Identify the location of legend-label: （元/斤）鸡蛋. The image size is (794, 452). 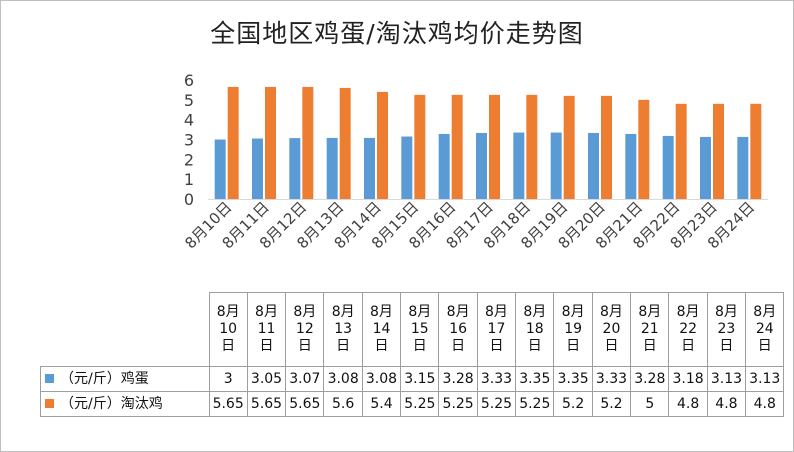
(104, 378).